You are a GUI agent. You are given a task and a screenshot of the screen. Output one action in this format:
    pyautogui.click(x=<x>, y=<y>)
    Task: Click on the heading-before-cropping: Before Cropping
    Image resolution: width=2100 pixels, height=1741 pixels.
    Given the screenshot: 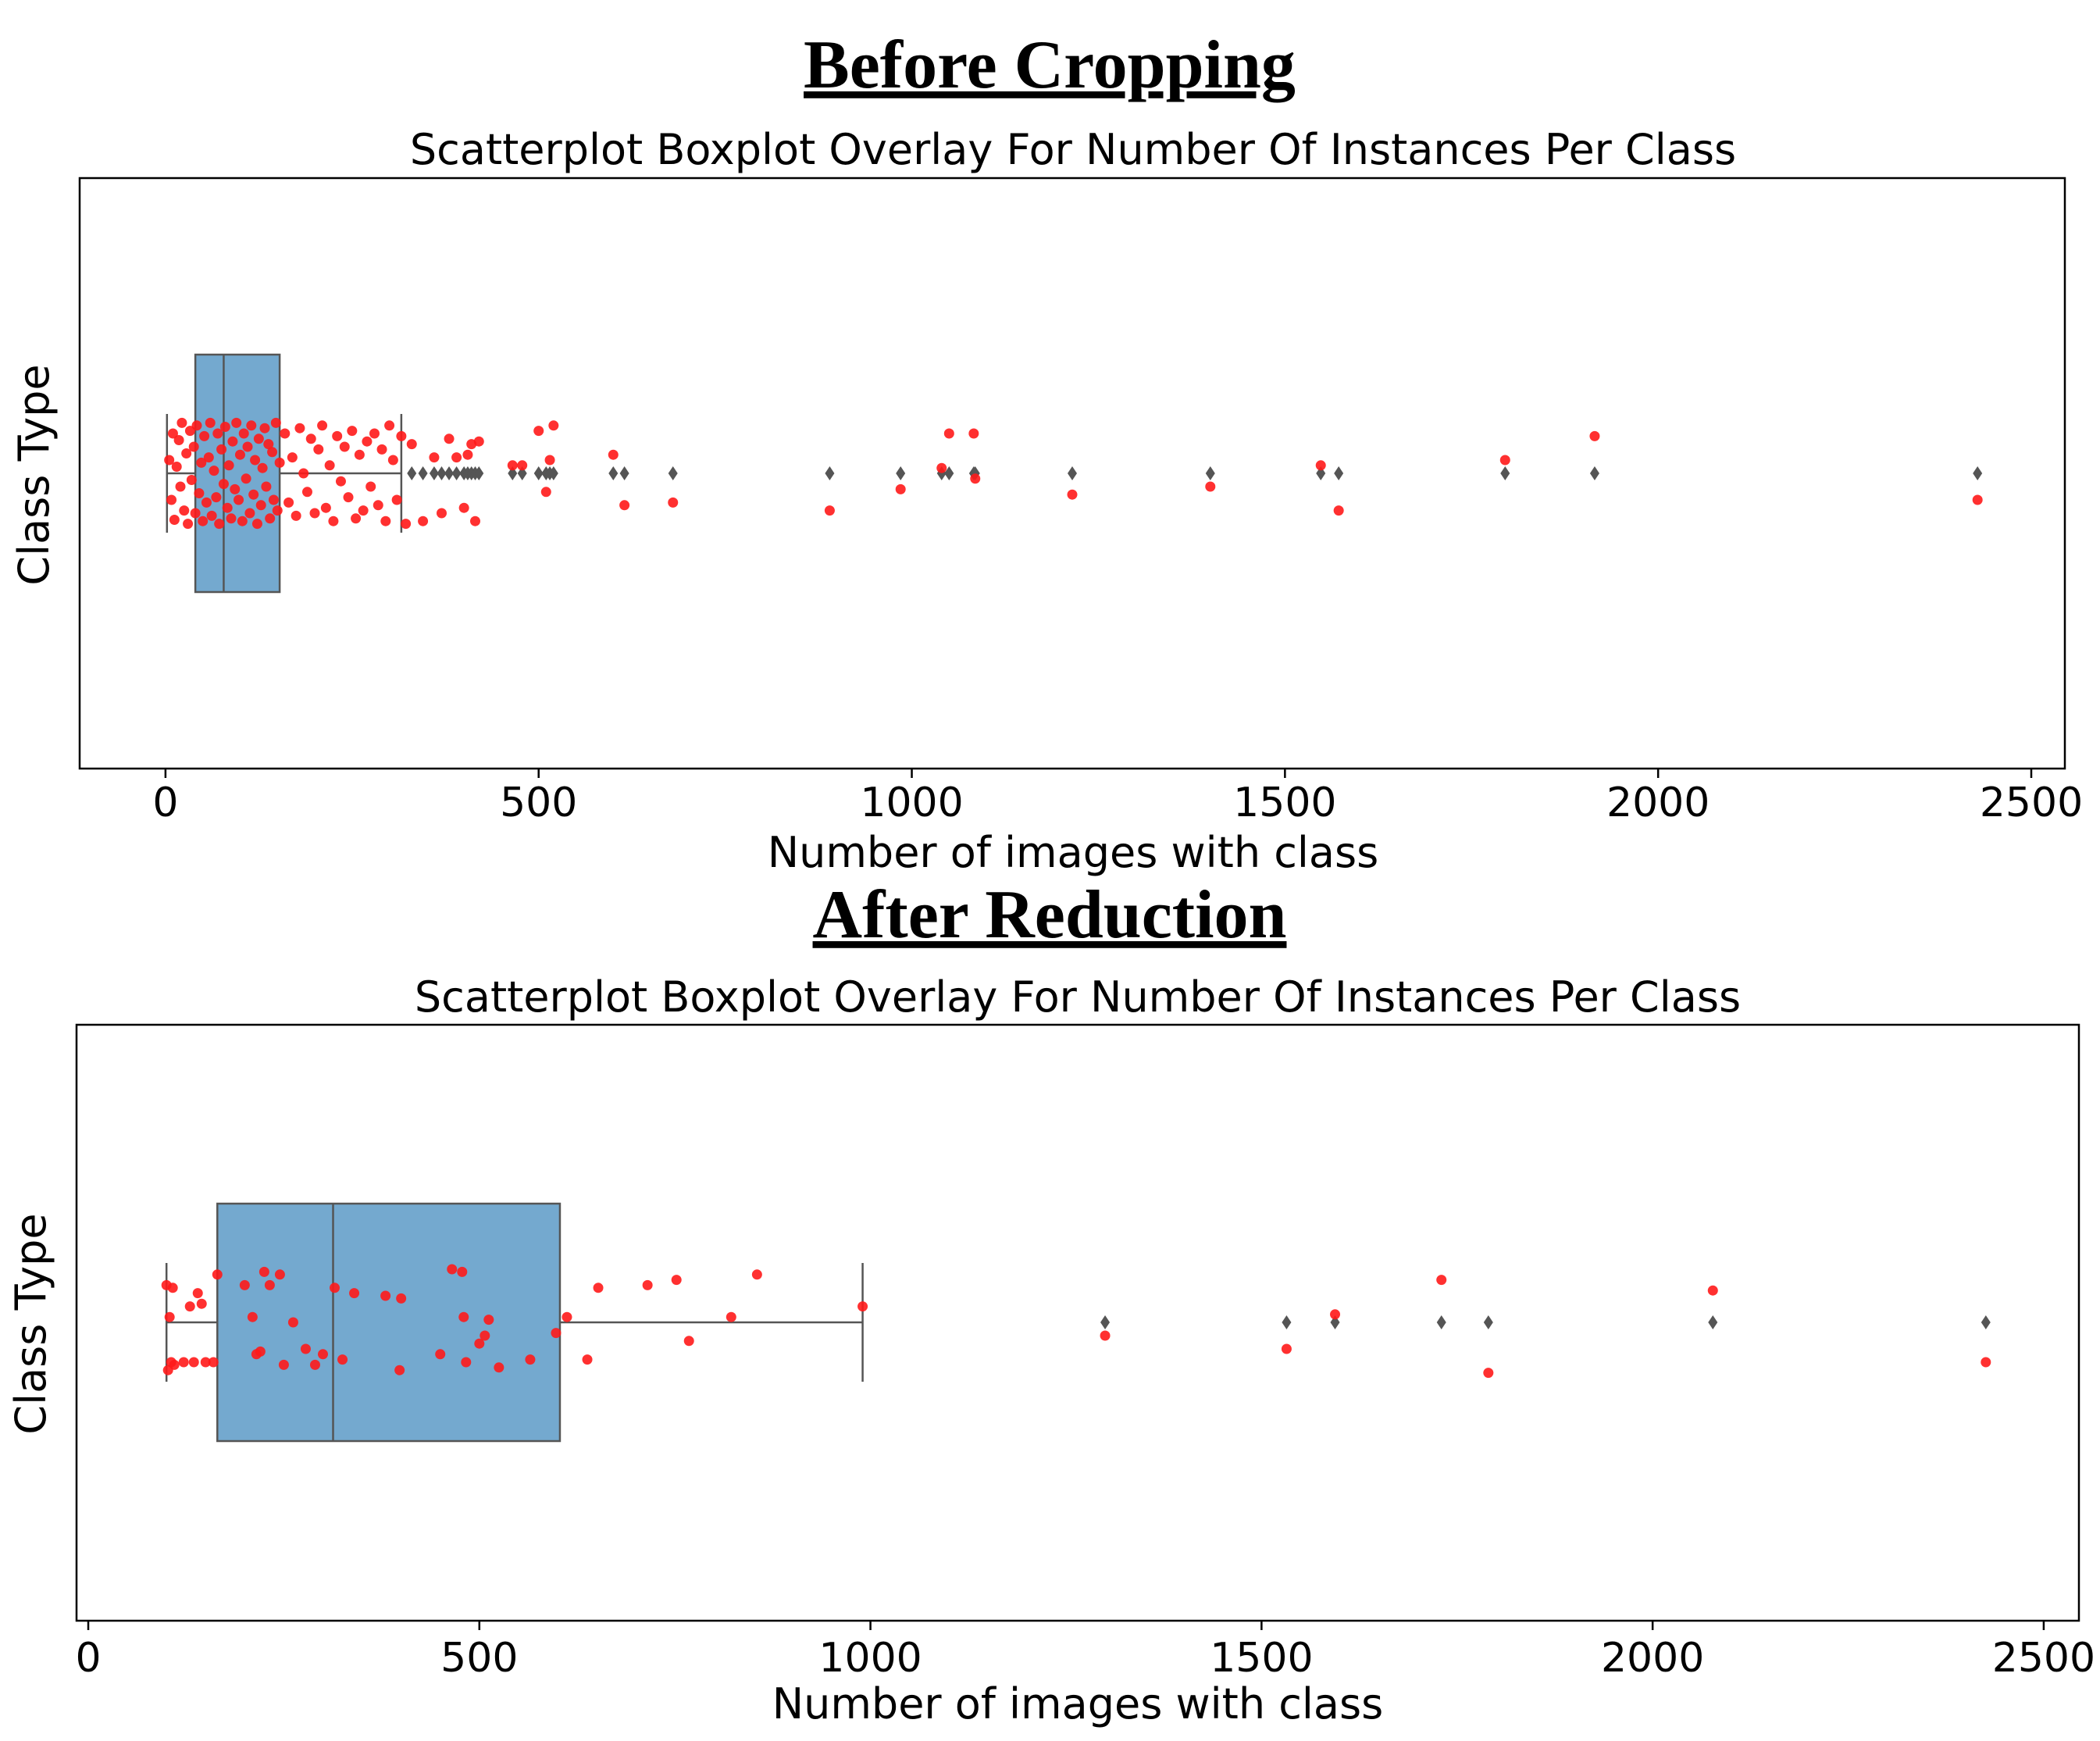 What is the action you would take?
    pyautogui.click(x=1050, y=65)
    